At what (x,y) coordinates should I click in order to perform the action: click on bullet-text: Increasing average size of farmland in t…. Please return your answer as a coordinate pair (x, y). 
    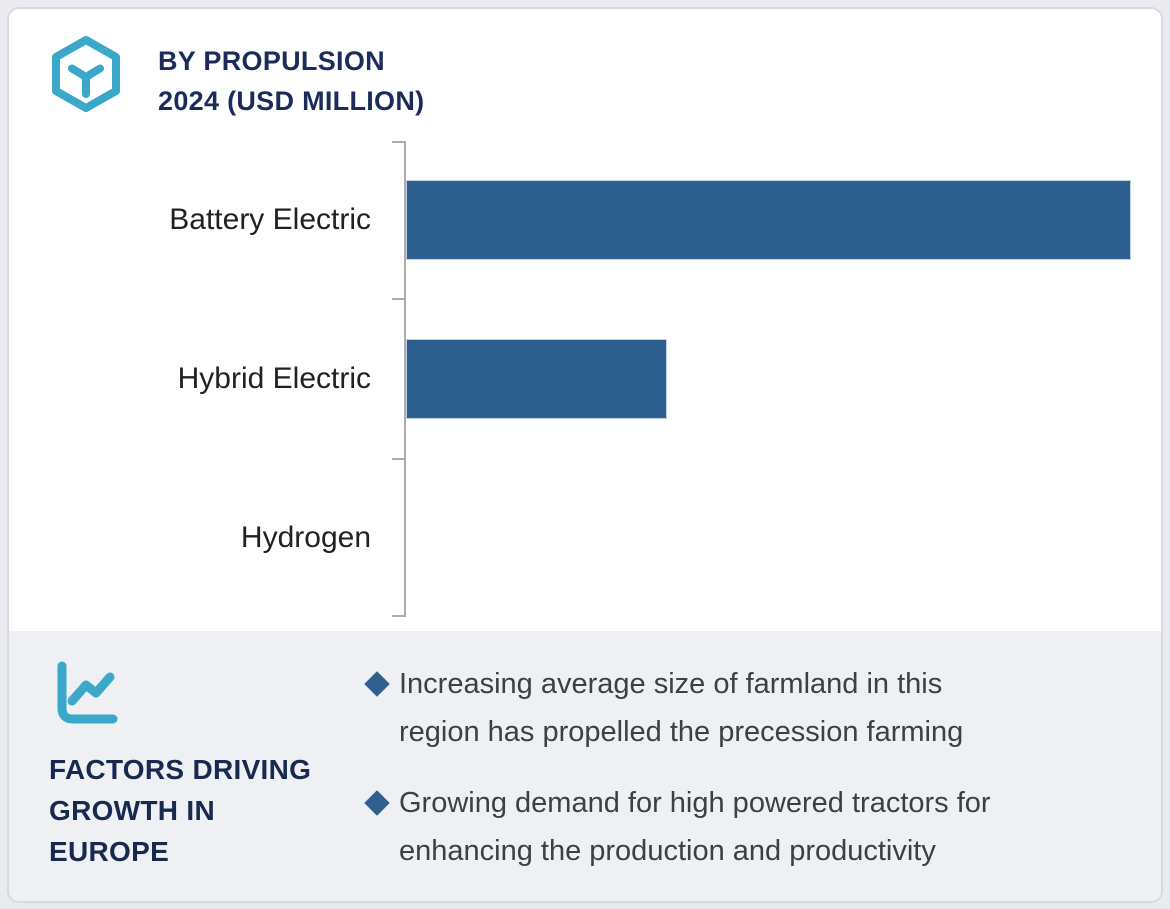
    Looking at the image, I should click on (681, 708).